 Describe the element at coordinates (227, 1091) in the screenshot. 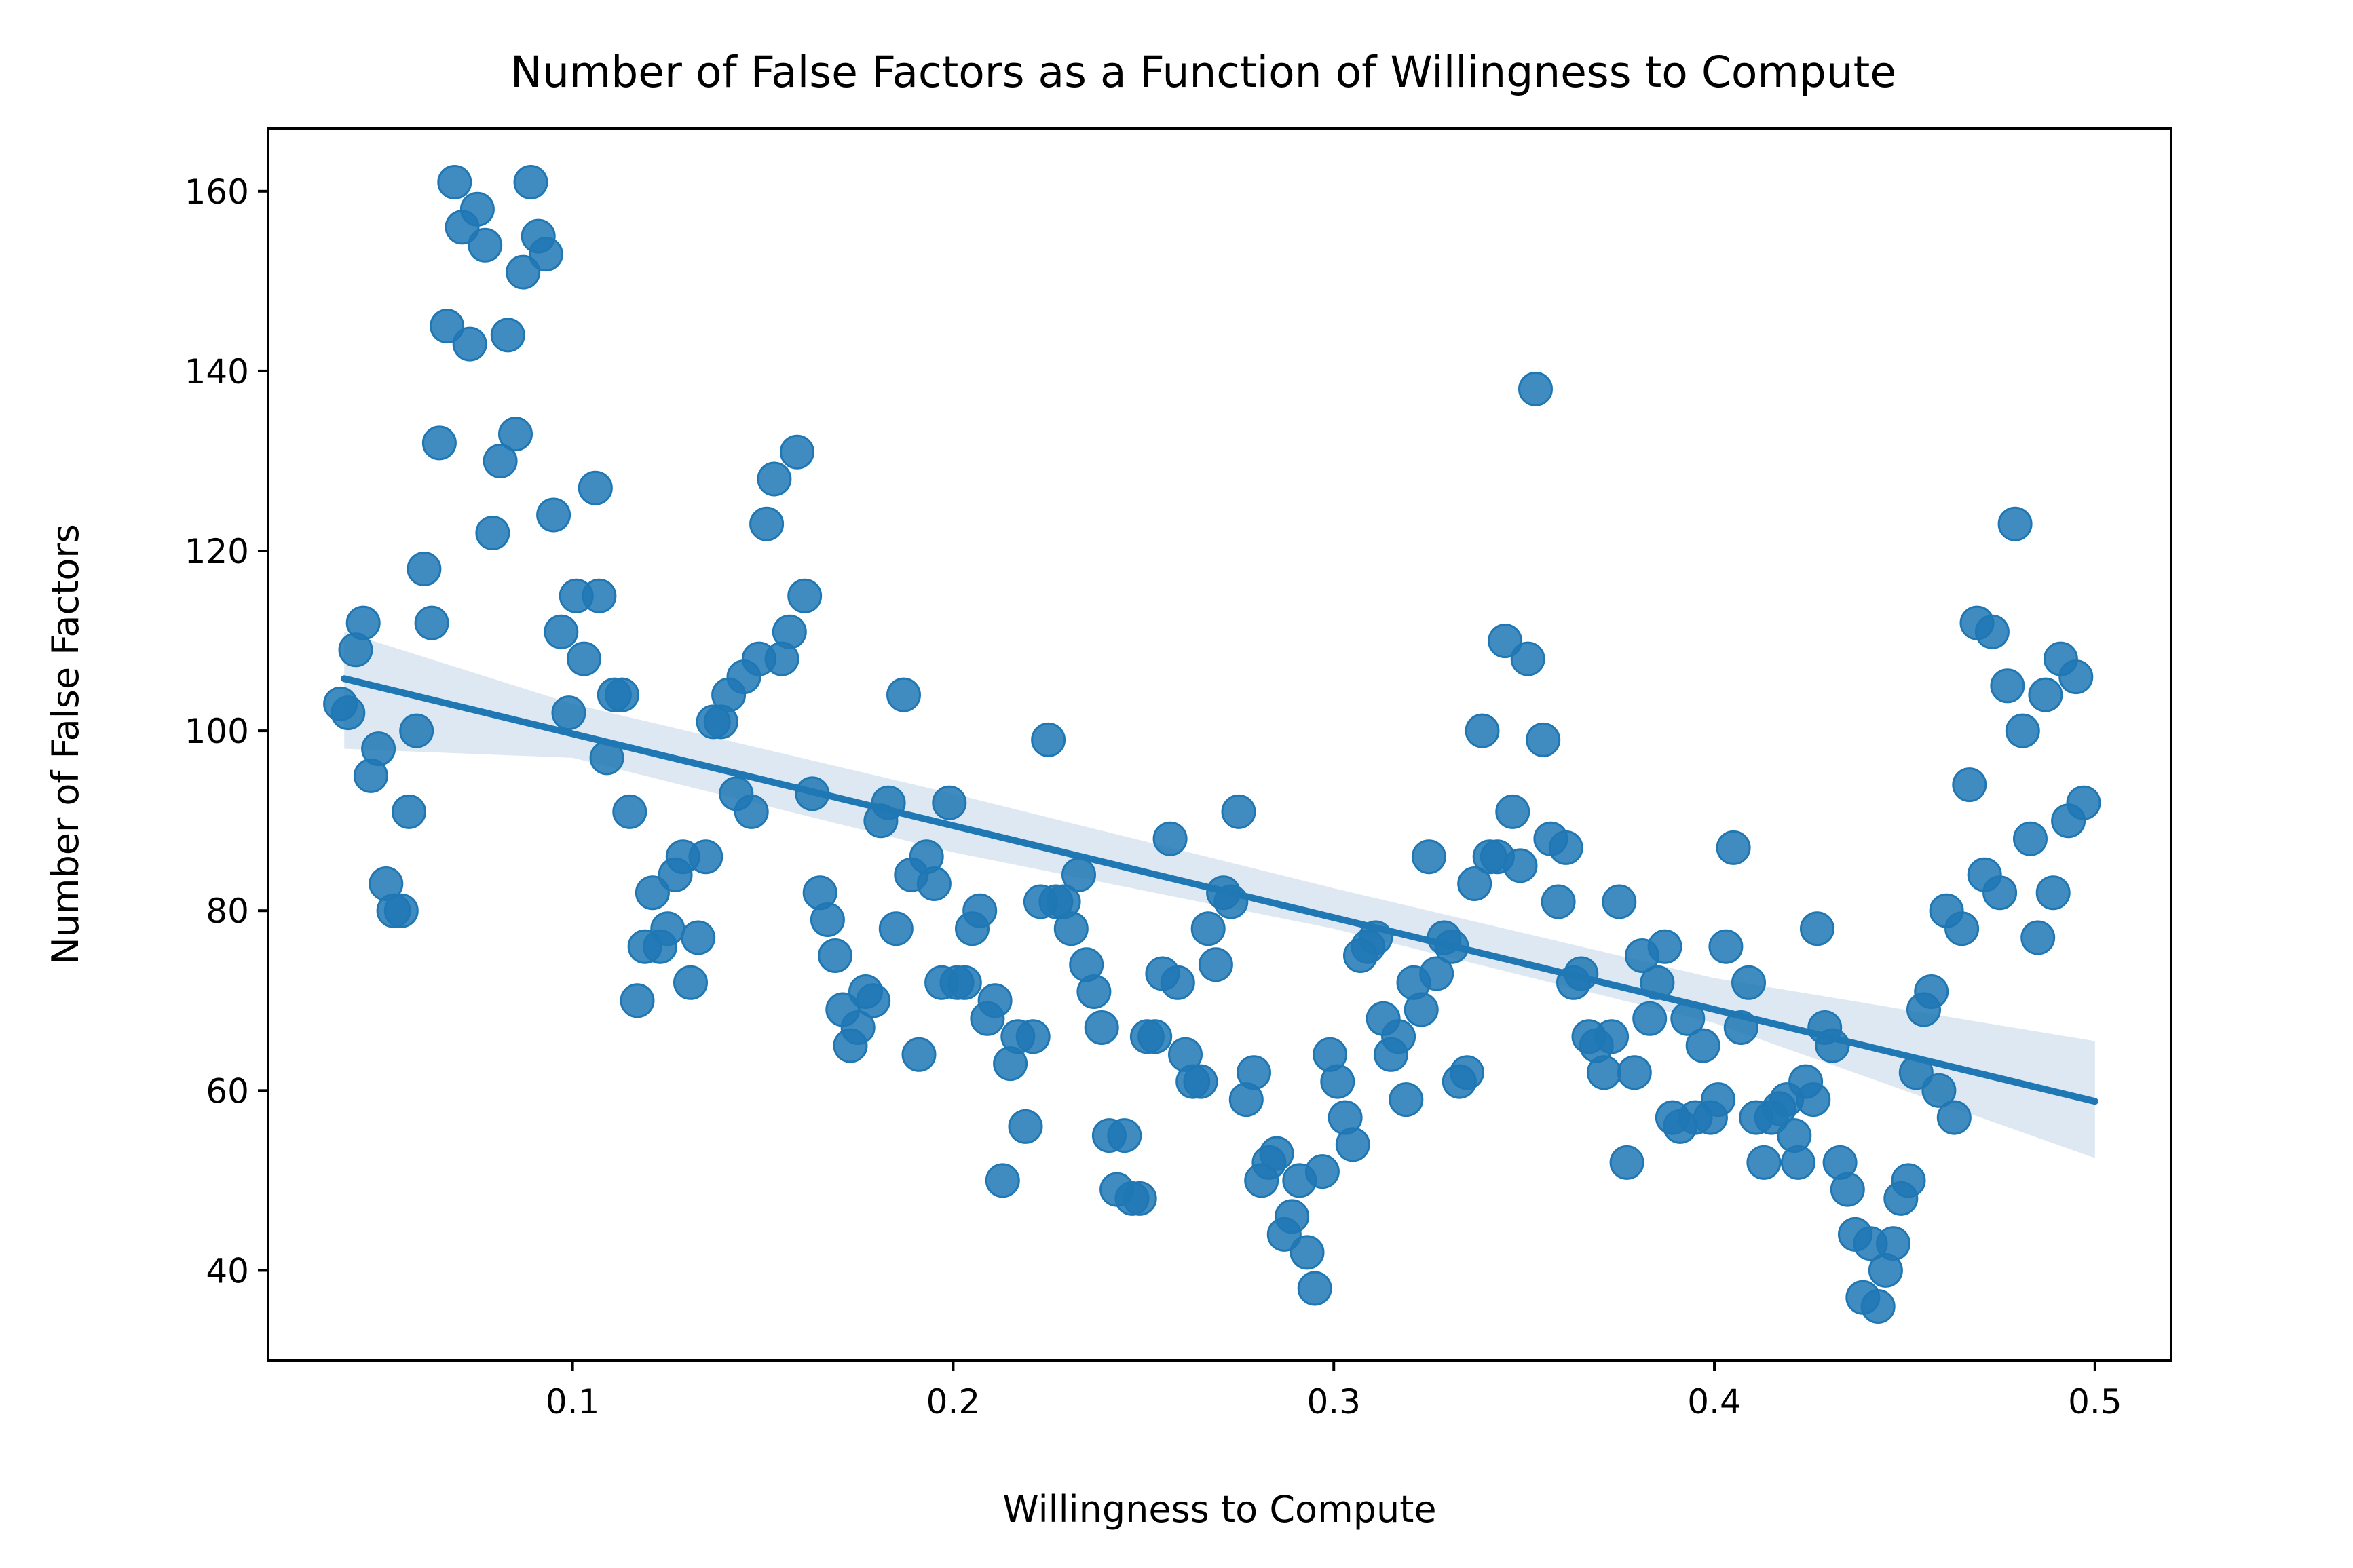

I see `y-tick-label: 60` at that location.